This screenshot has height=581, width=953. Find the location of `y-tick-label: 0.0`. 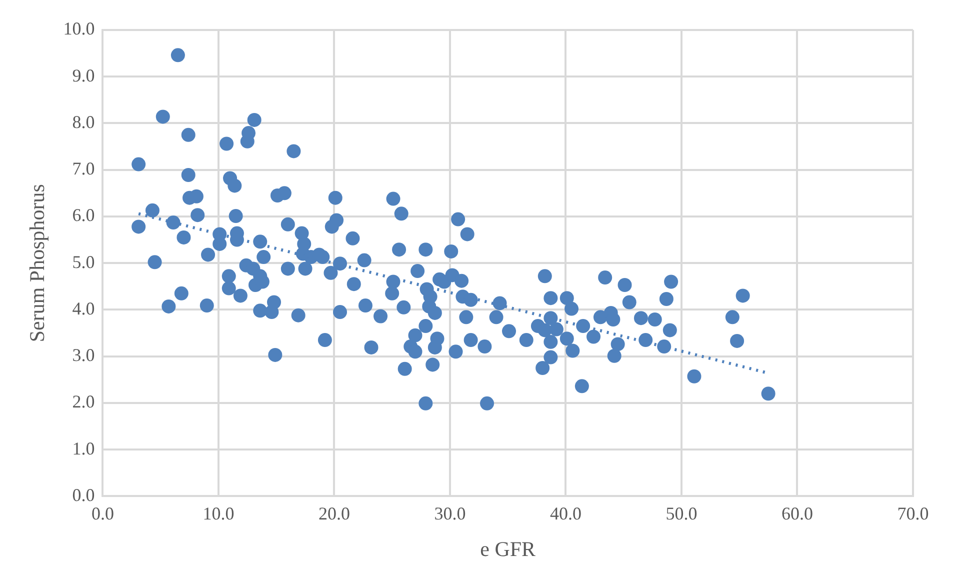

y-tick-label: 0.0 is located at coordinates (83, 494).